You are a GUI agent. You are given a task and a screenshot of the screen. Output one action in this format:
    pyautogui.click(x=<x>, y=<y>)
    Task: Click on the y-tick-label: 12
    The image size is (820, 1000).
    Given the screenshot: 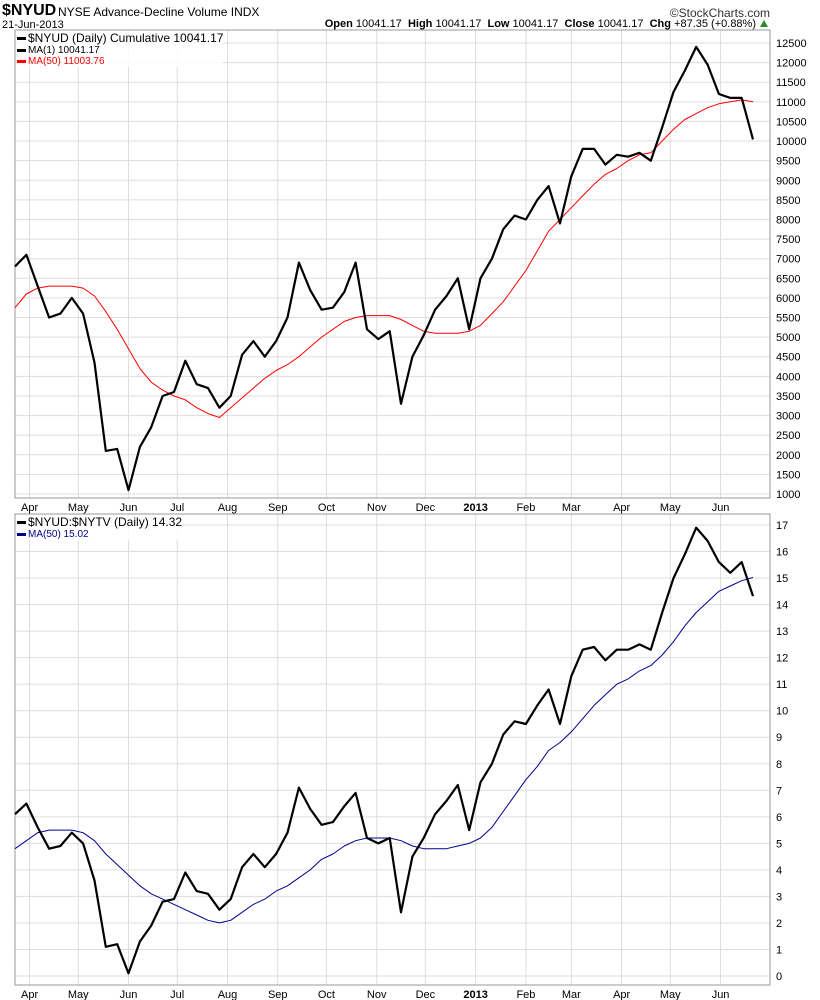 What is the action you would take?
    pyautogui.click(x=782, y=659)
    